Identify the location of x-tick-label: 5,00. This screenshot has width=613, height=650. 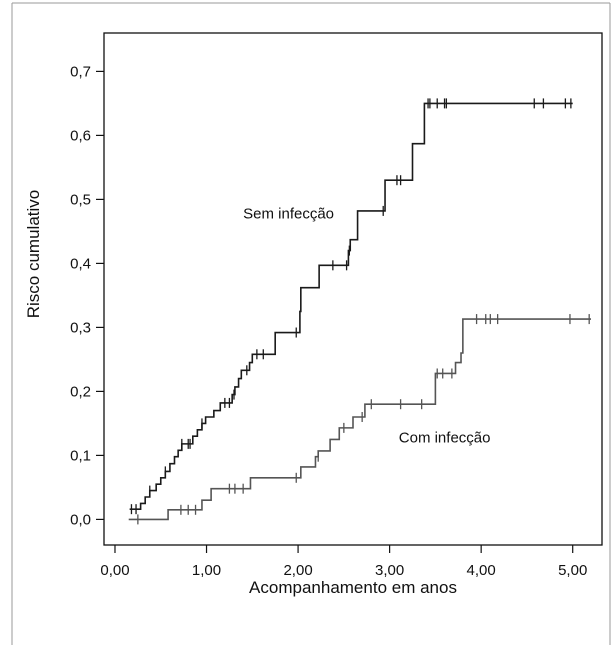
(572, 570).